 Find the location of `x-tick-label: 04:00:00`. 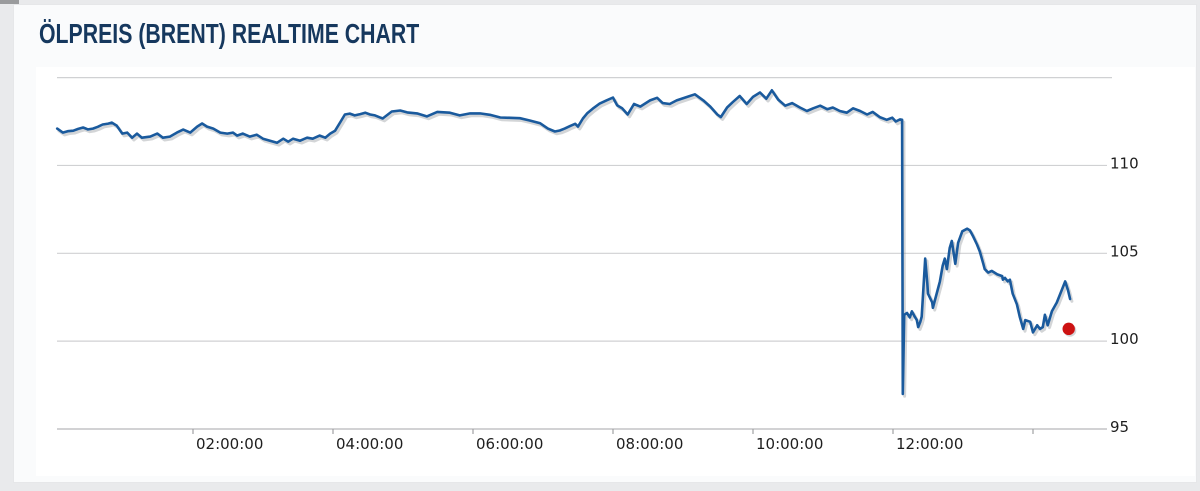

x-tick-label: 04:00:00 is located at coordinates (369, 444).